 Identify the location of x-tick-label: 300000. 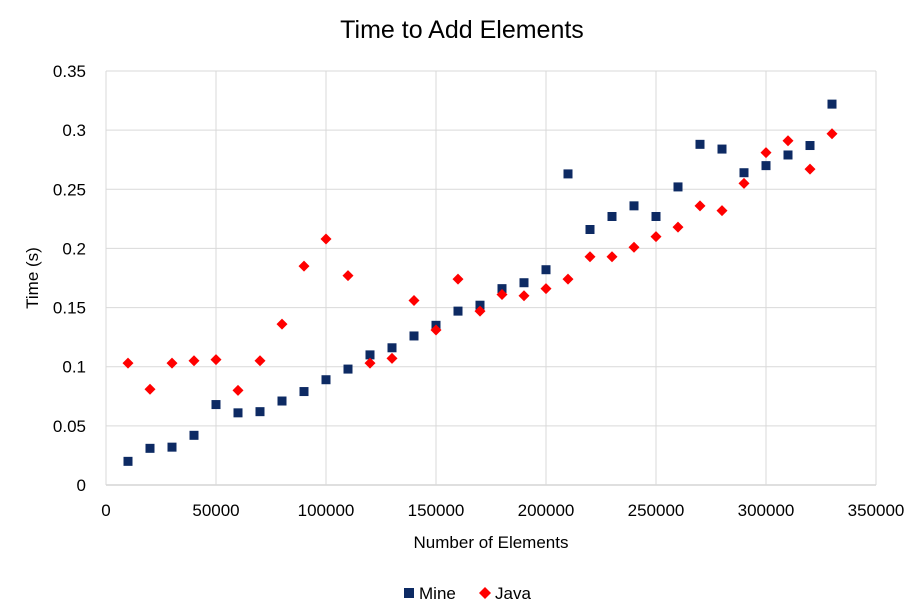
(766, 510).